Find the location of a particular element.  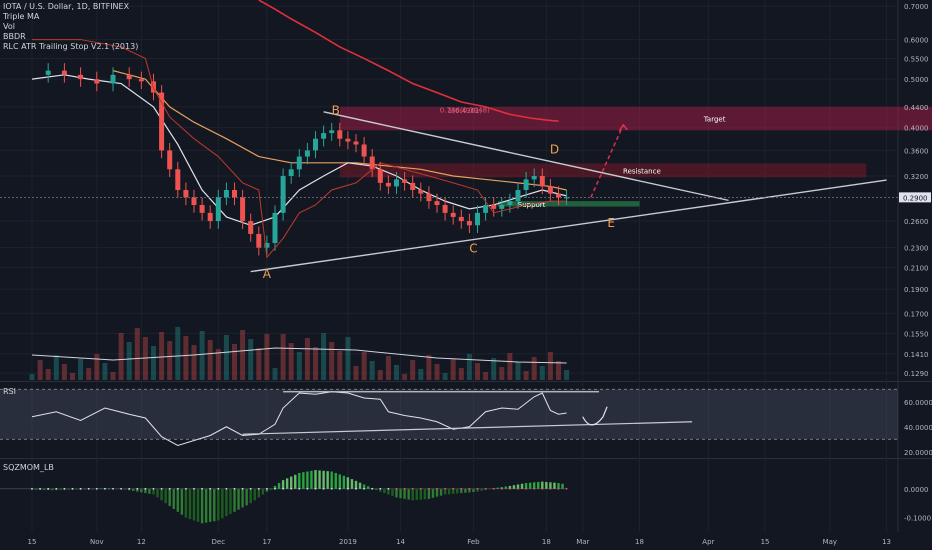

price-axis-tick: 0.7000 is located at coordinates (916, 7).